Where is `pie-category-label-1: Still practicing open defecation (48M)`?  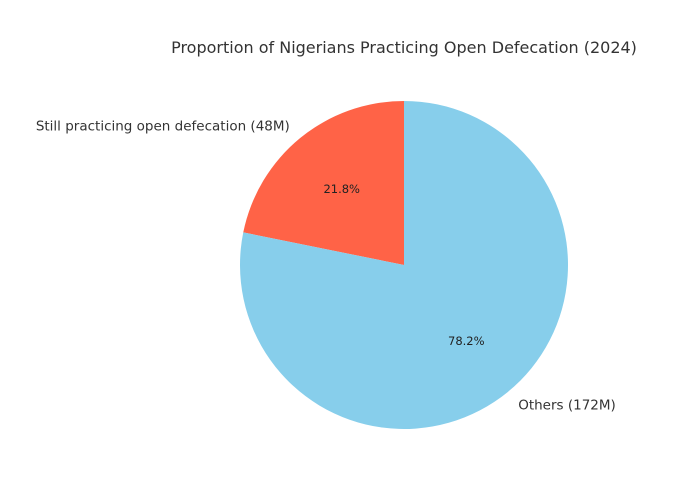
pie-category-label-1: Still practicing open defecation (48M) is located at coordinates (163, 126).